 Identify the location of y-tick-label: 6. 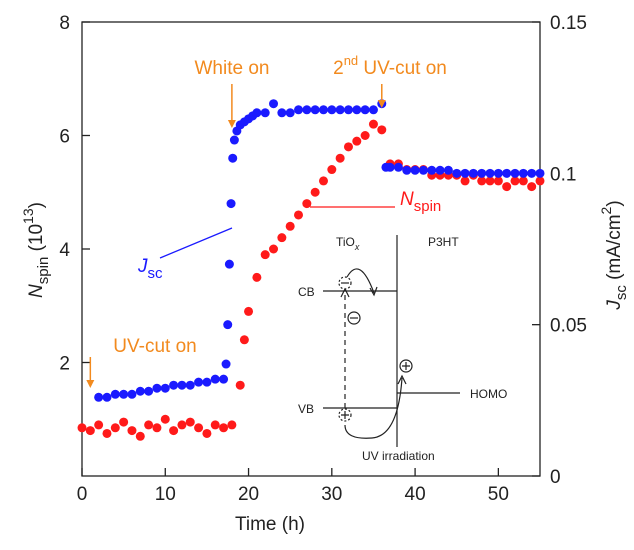
(64, 137).